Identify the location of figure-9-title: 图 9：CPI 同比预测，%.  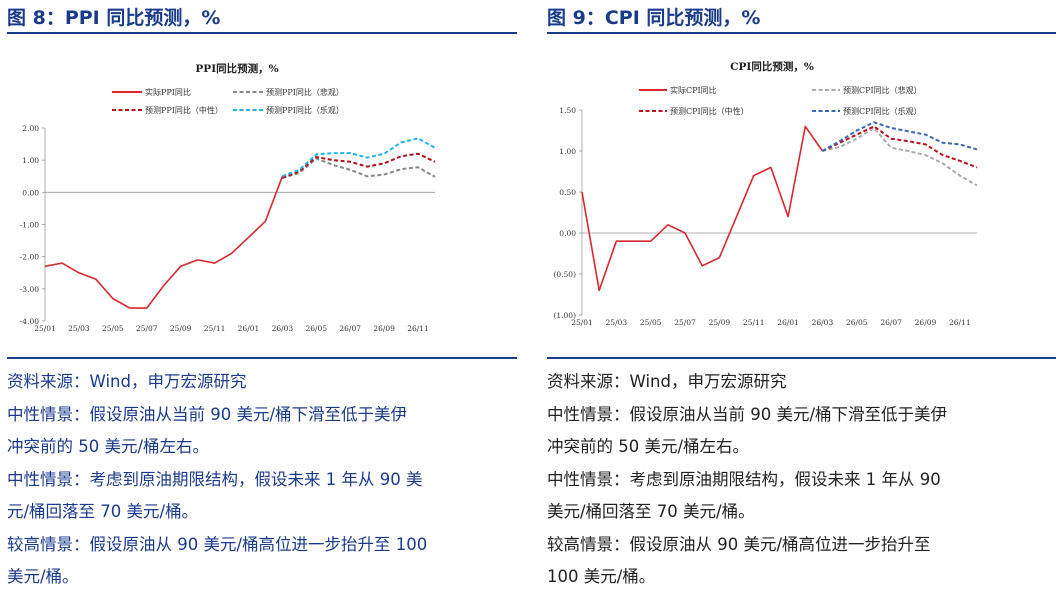
(654, 18).